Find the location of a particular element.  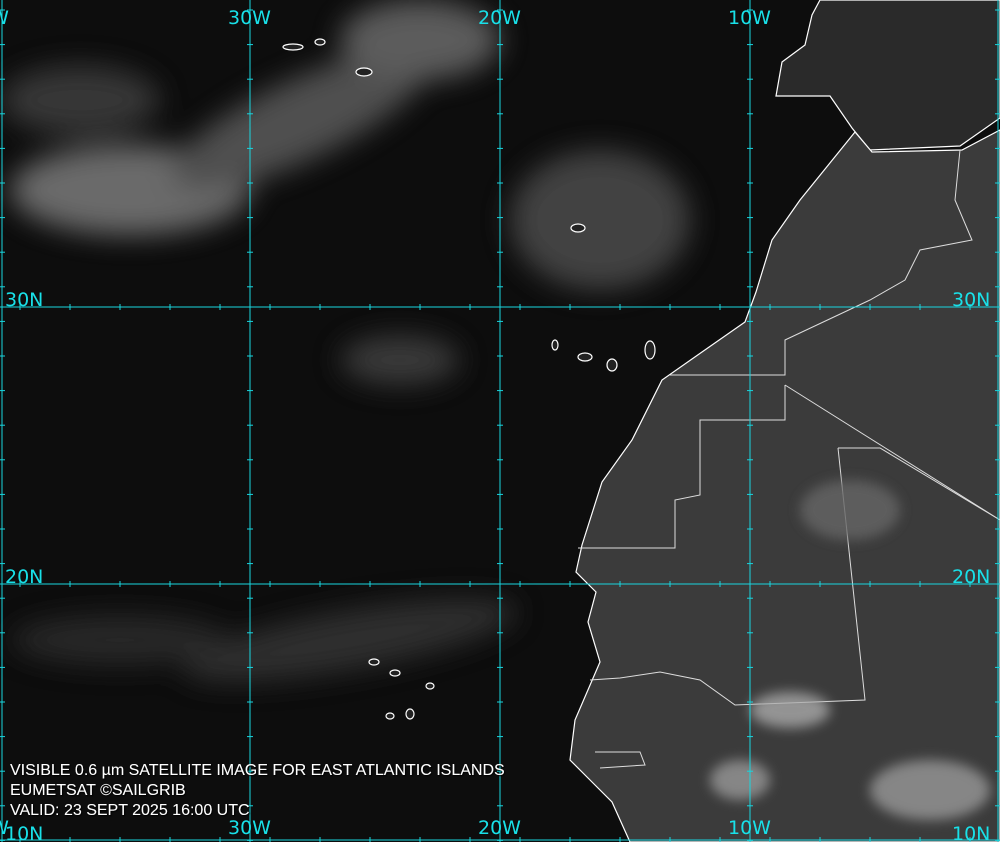

caption-line: EUMETSAT ©SAILGRIB is located at coordinates (98, 790).